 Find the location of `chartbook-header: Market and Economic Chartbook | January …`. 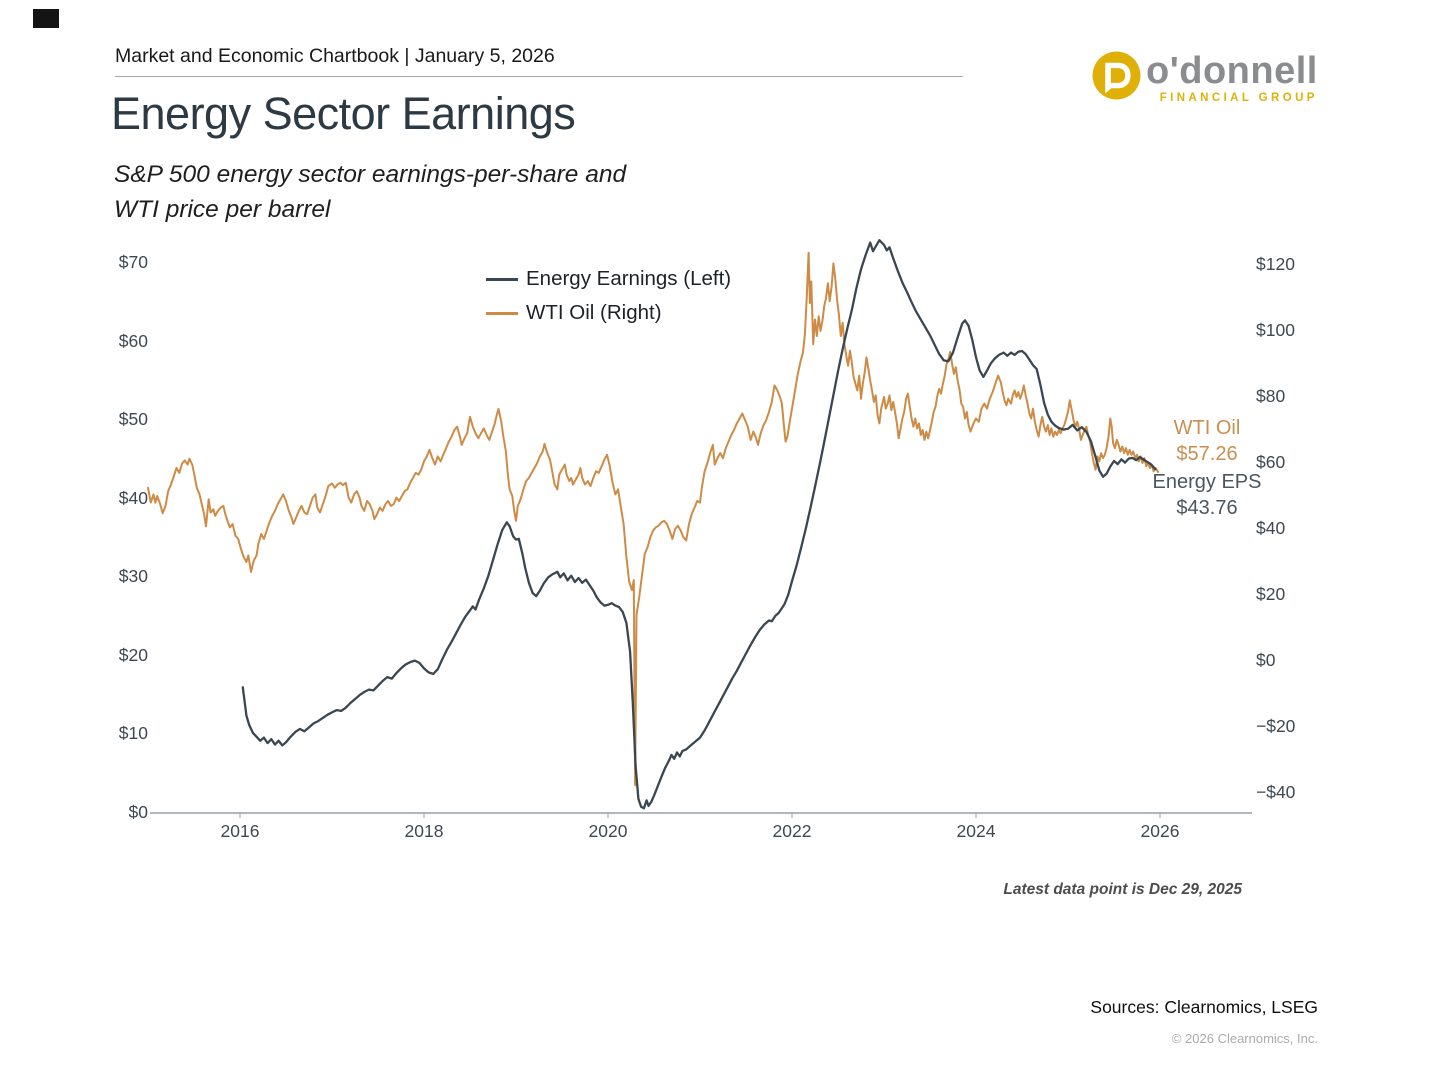

chartbook-header: Market and Economic Chartbook | January … is located at coordinates (335, 56).